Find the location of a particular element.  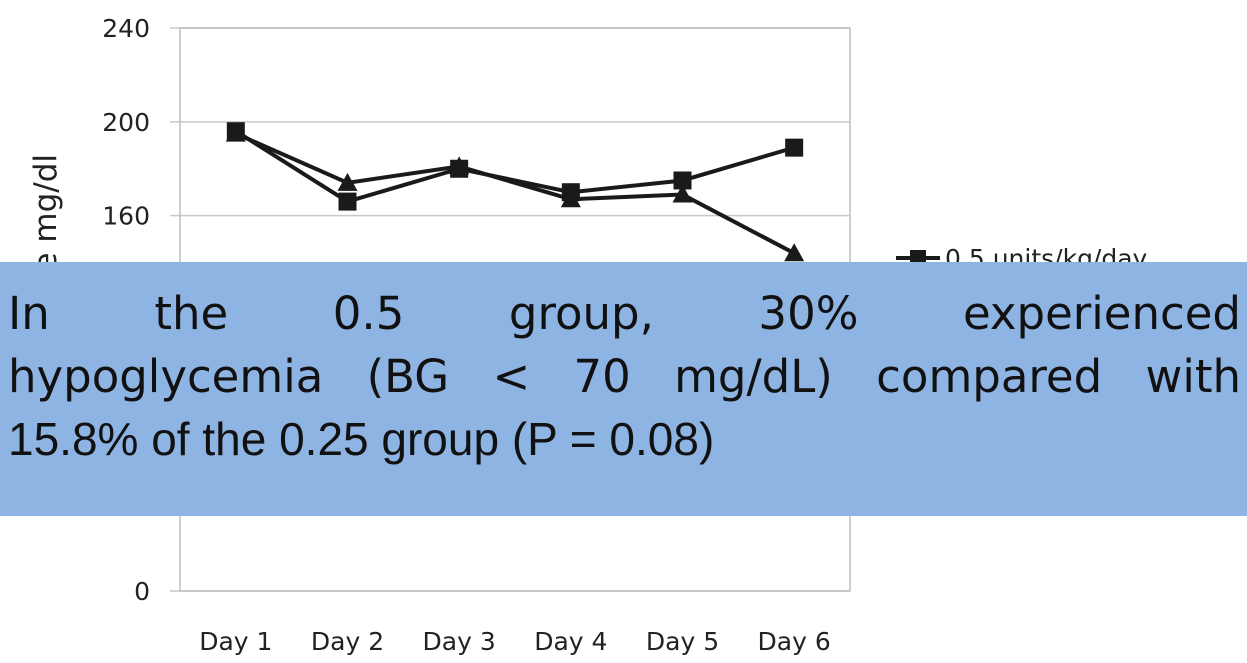

x-tick-label: Day 5 is located at coordinates (682, 641).